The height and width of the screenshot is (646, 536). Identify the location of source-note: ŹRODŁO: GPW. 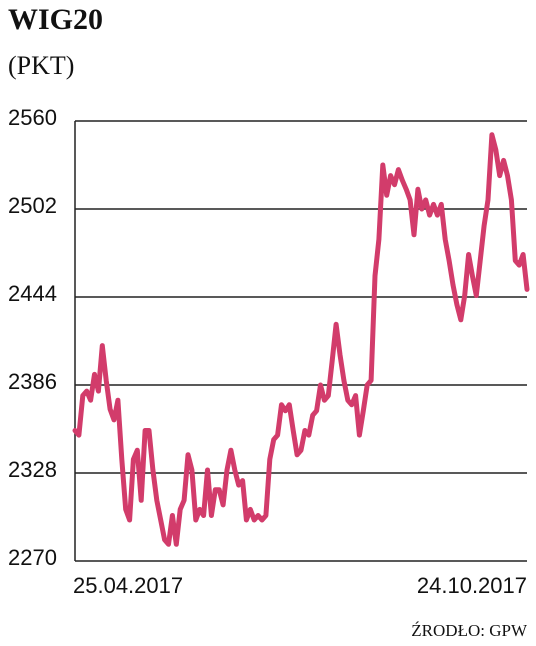
(469, 630).